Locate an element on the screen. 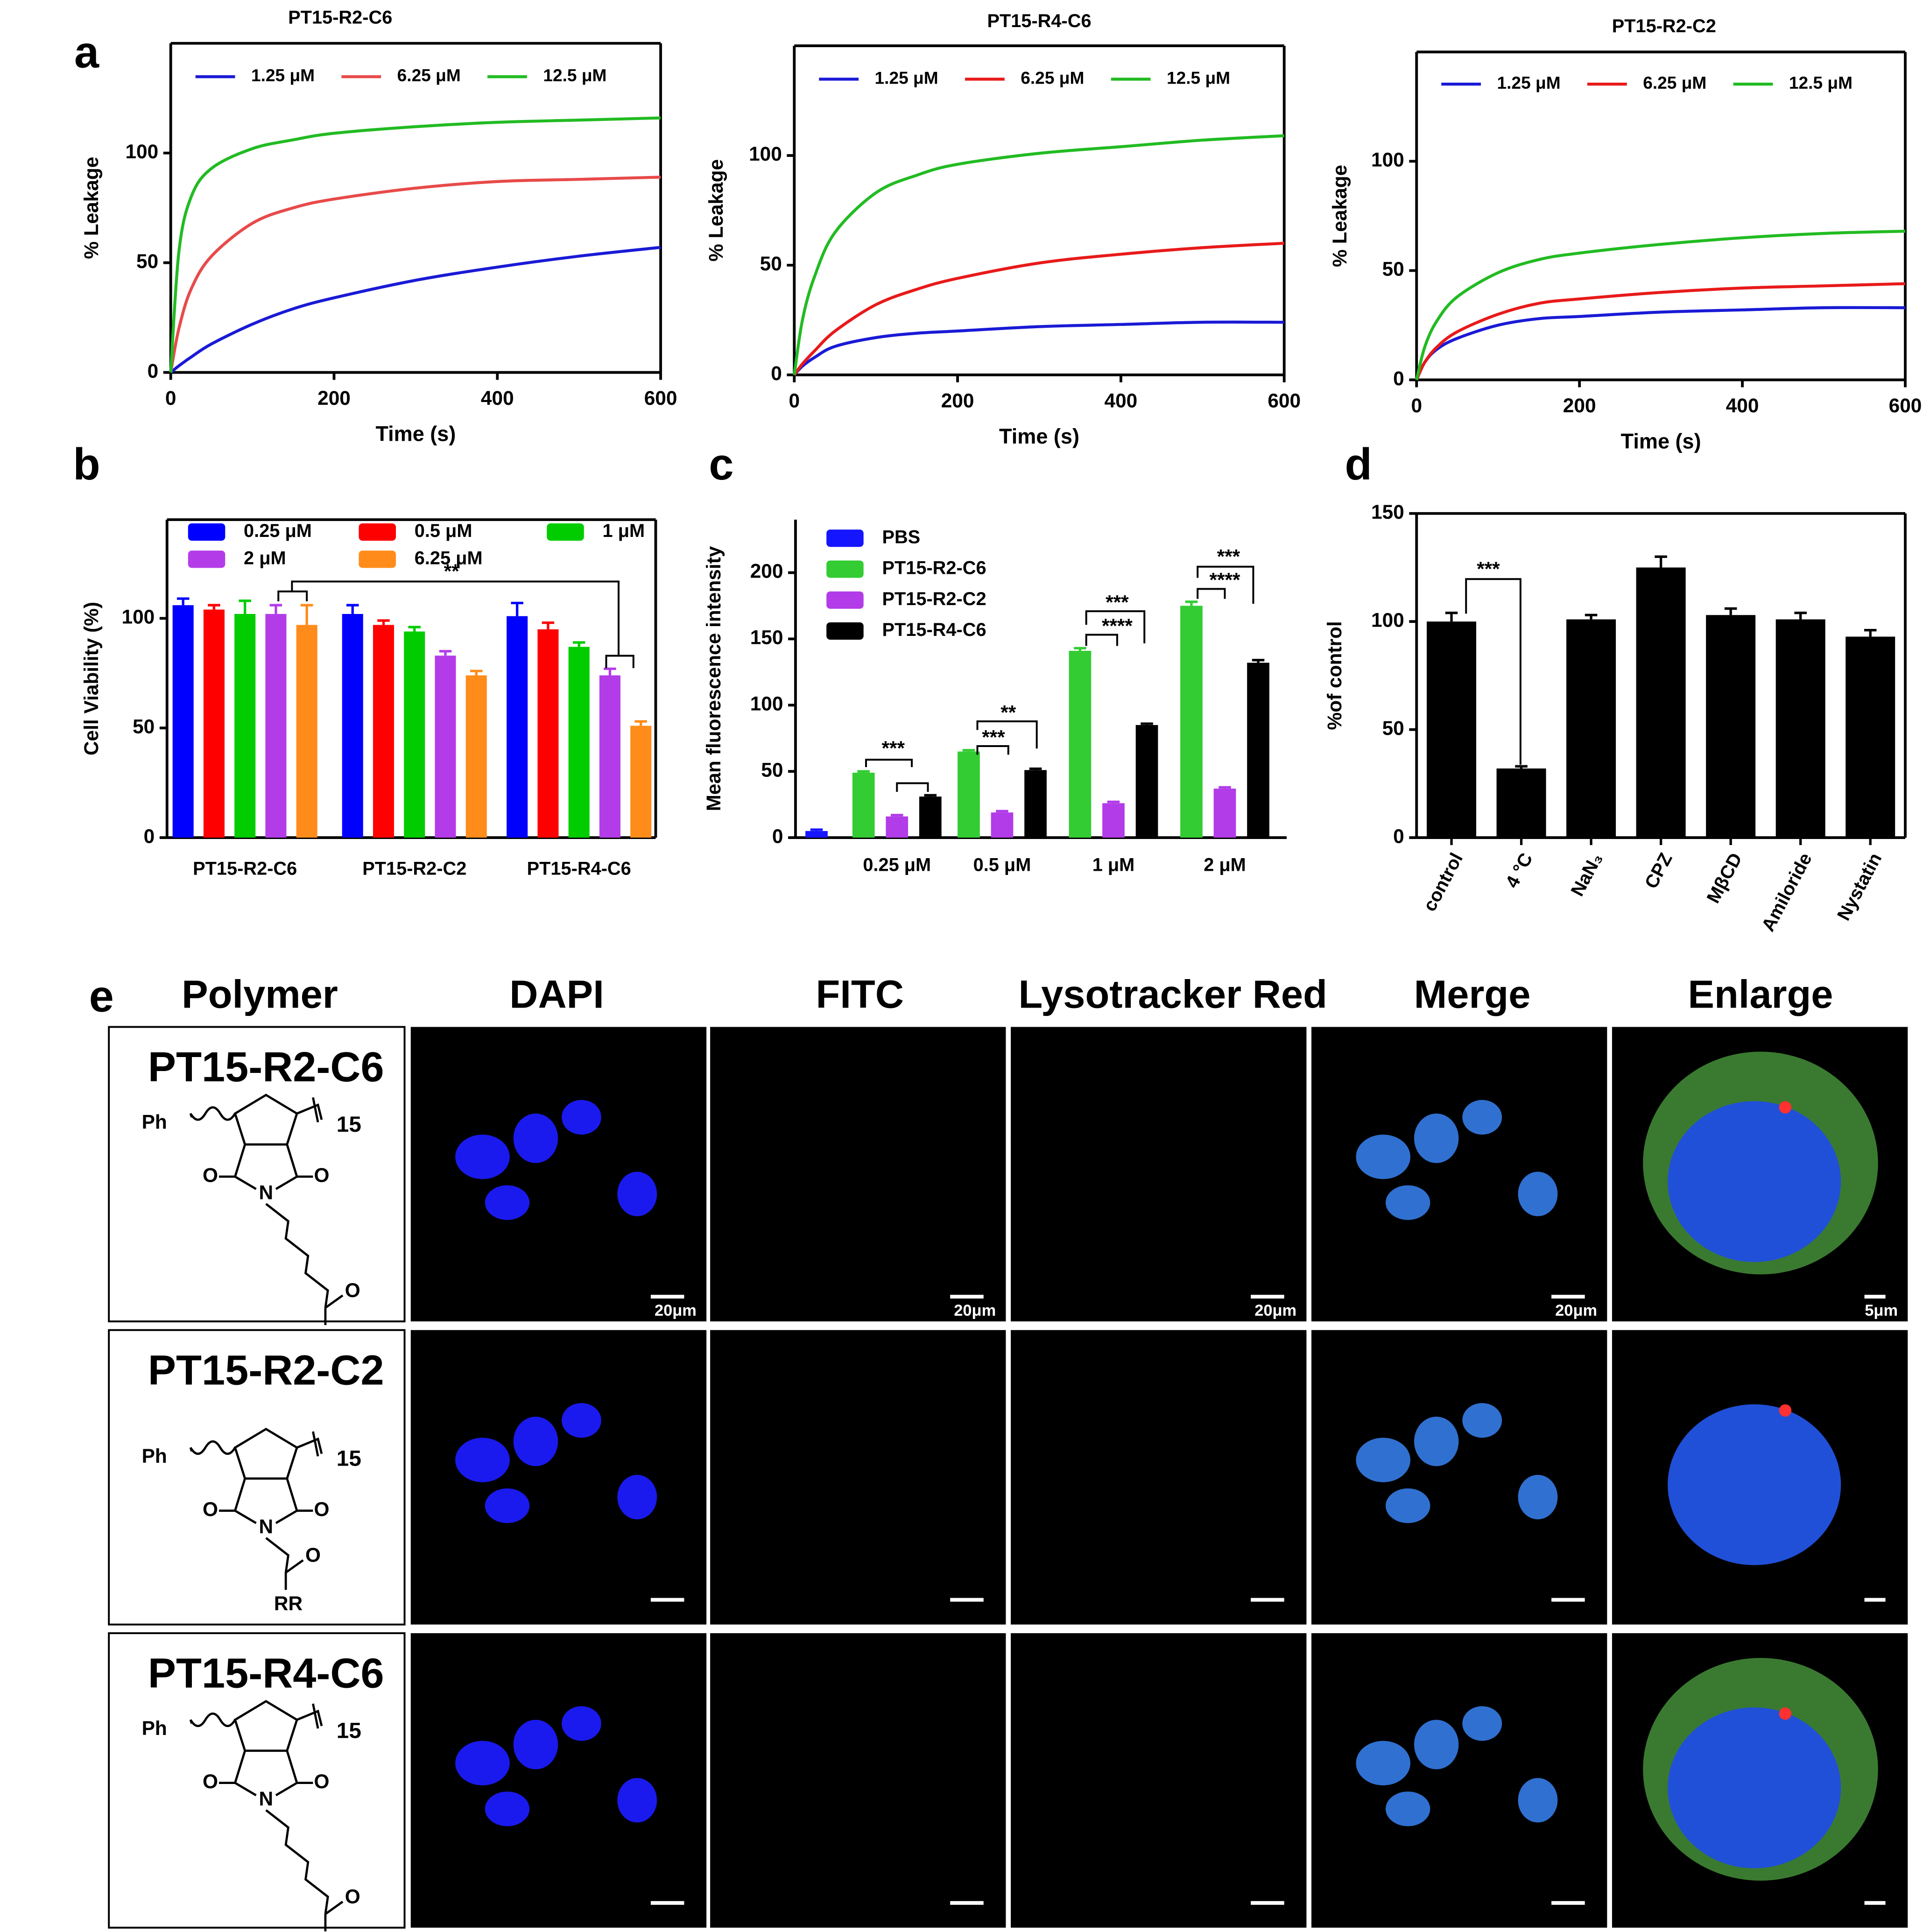  puncta is located at coordinates (1785, 1107).